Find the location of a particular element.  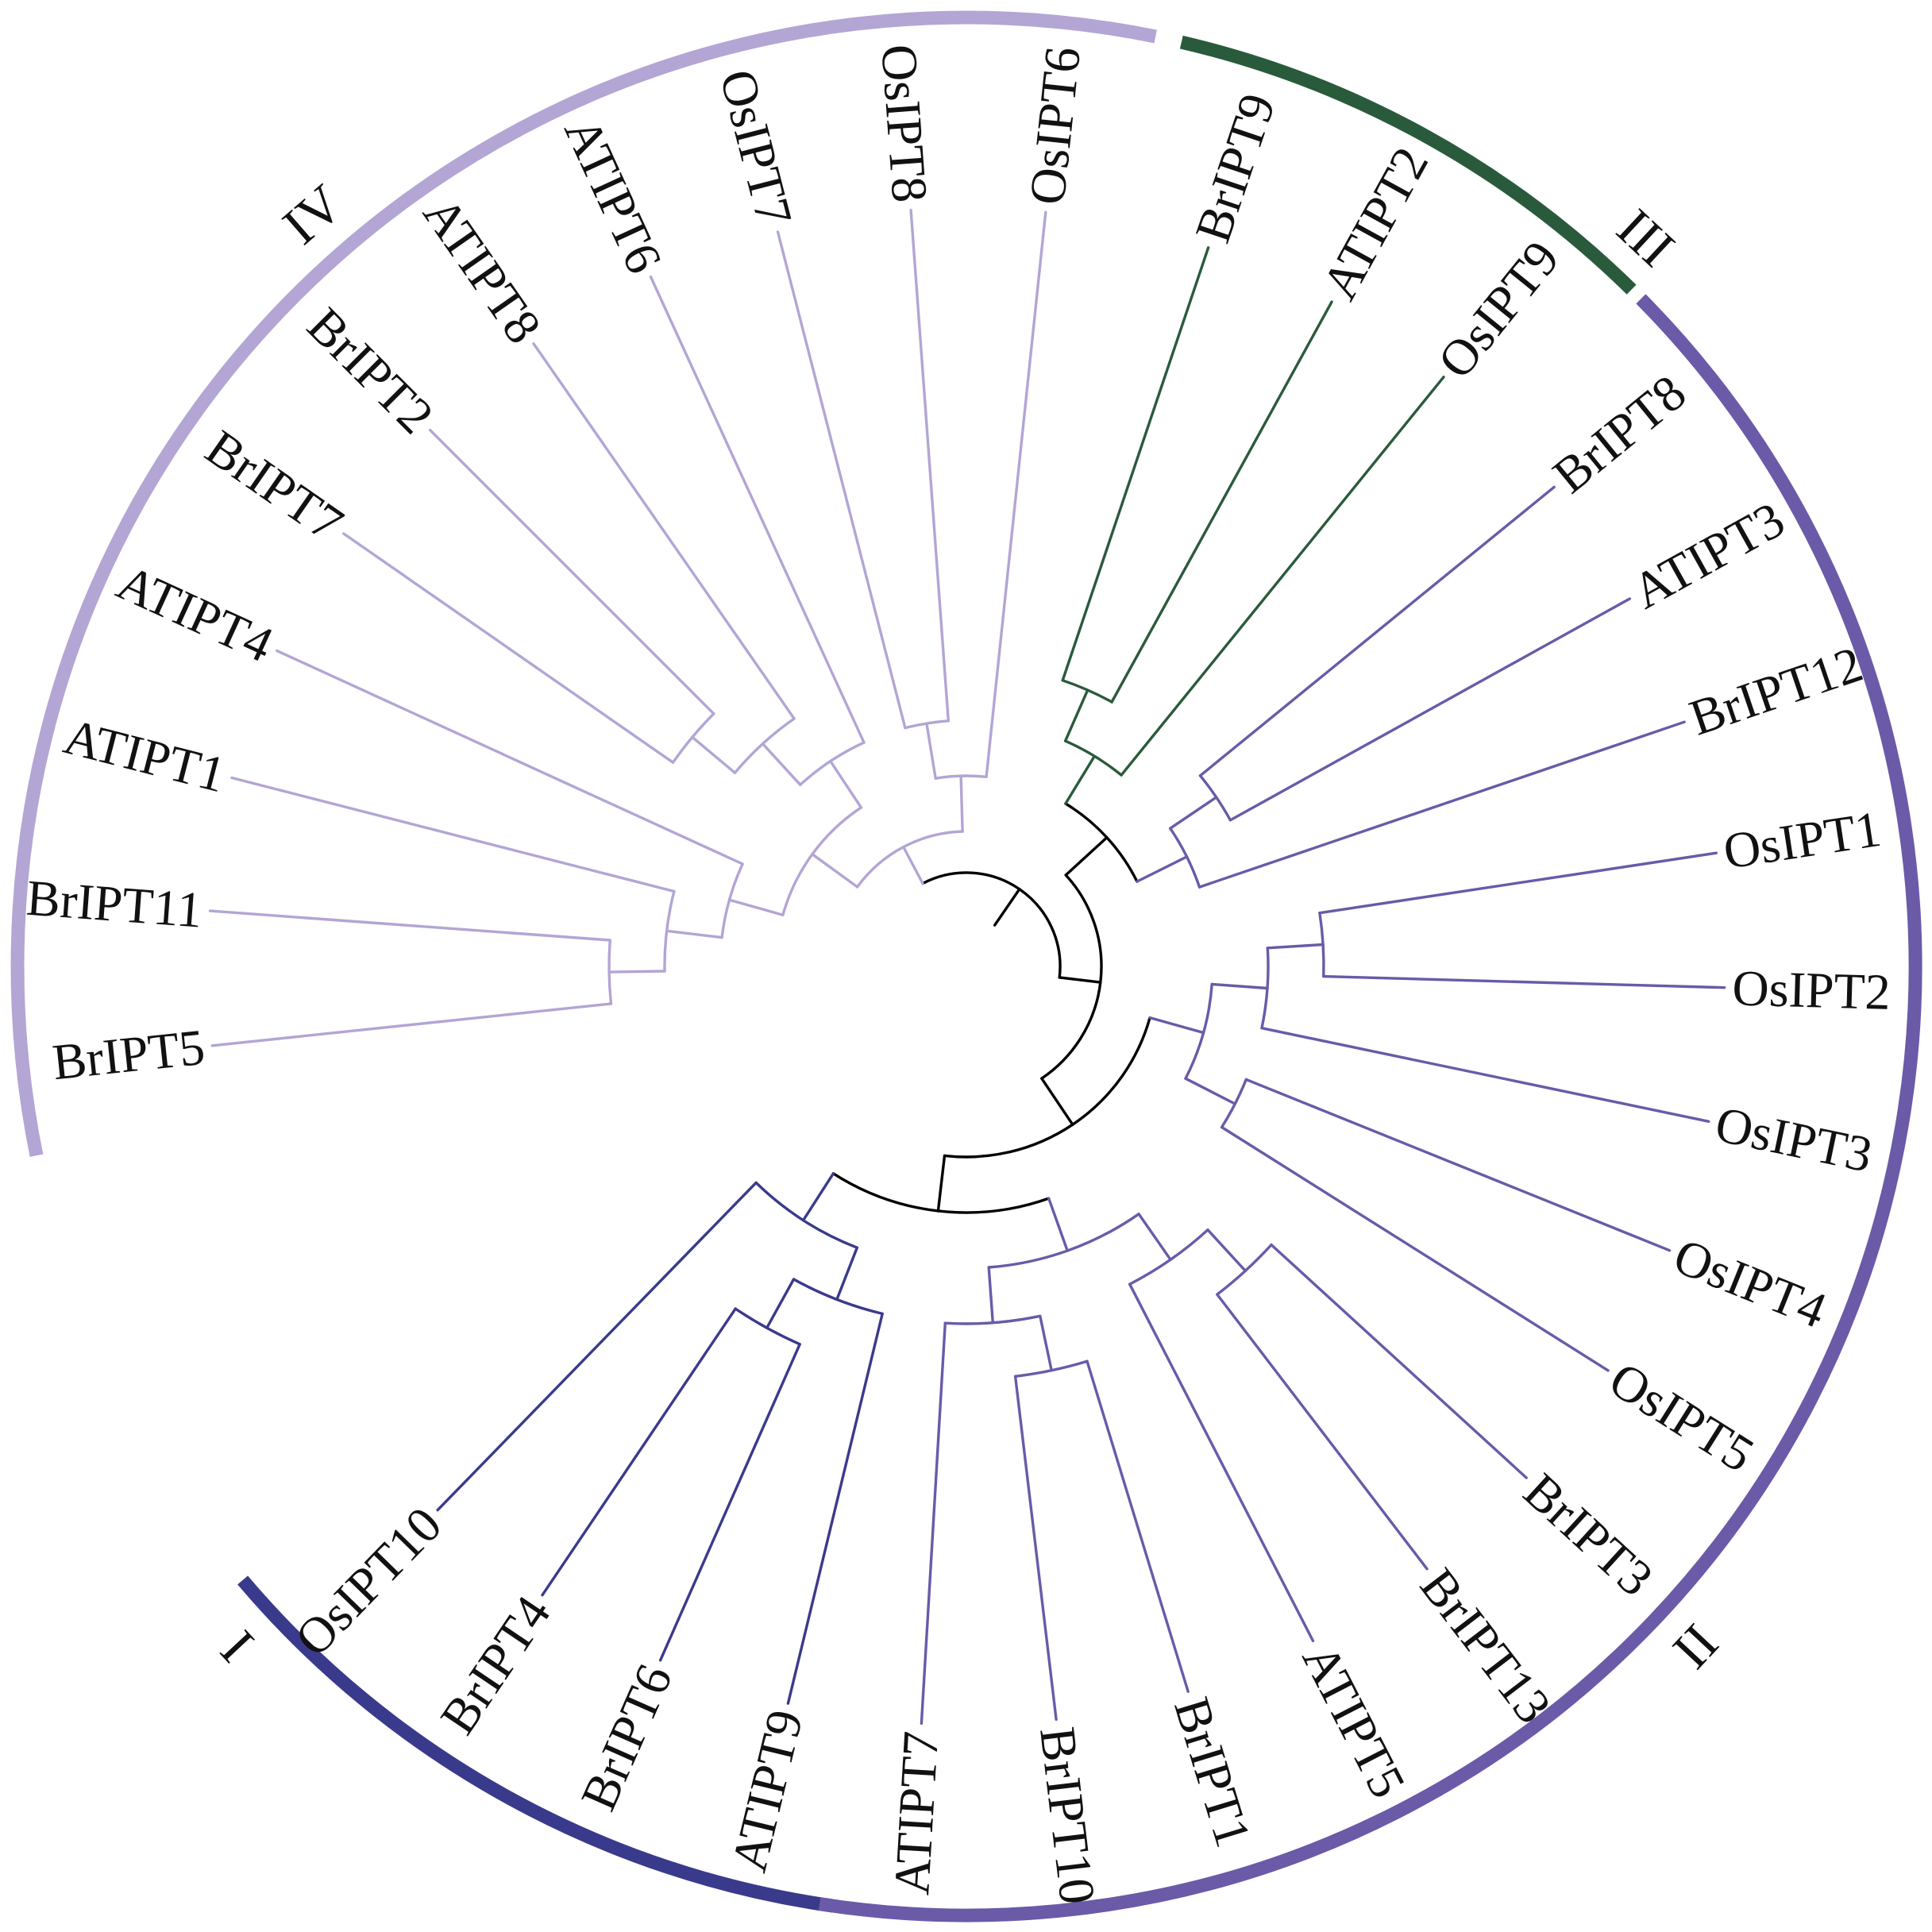

leaf-label-osipt1: OsIPT1 is located at coordinates (1802, 840).